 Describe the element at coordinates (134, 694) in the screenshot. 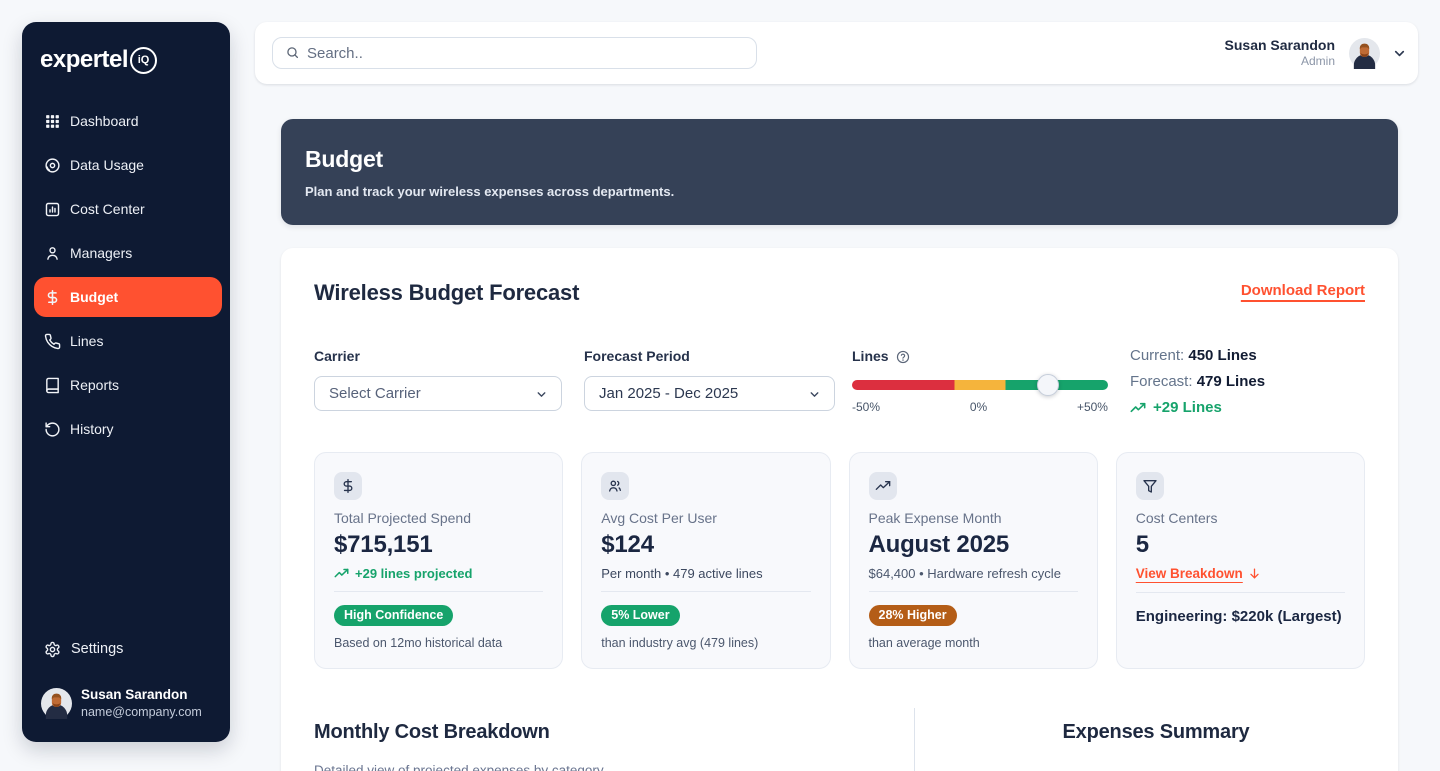

I see `sidebar-user-name: Susan Sarandon` at that location.